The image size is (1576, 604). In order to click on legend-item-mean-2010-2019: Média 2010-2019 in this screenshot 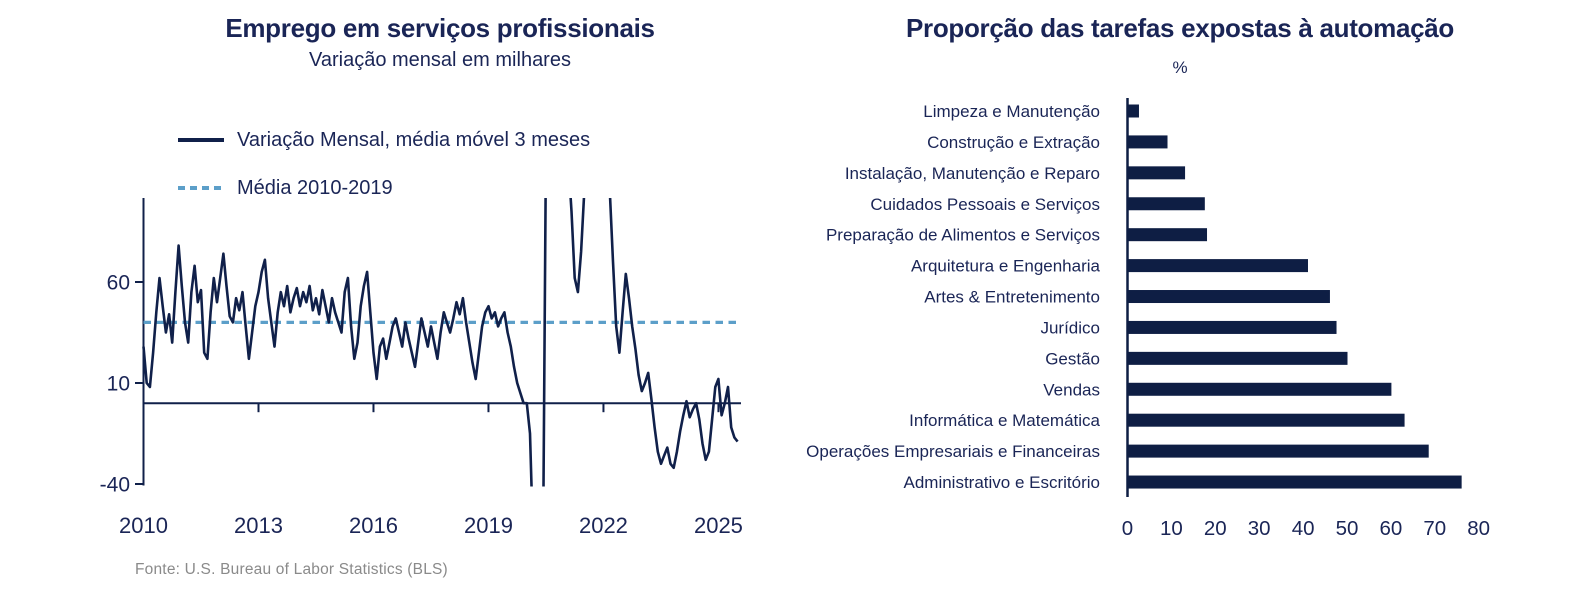, I will do `click(384, 188)`.